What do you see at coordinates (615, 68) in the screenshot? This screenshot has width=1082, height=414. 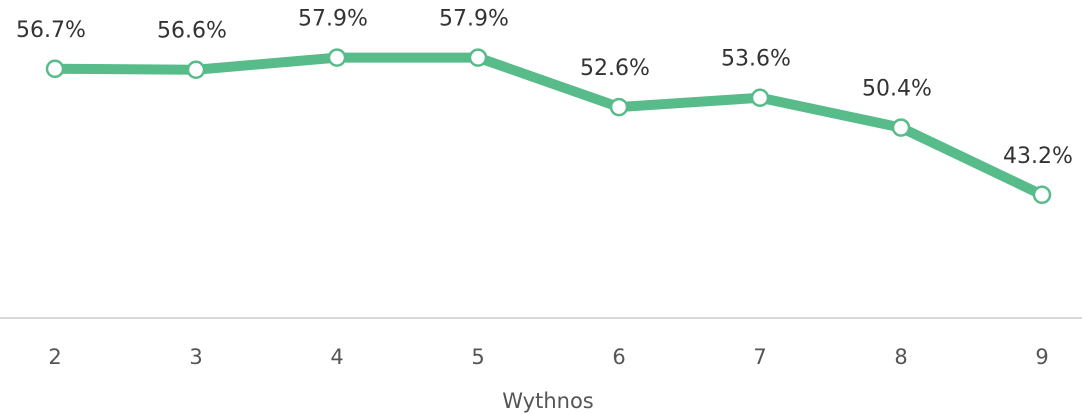 I see `data-label: 52.6%` at bounding box center [615, 68].